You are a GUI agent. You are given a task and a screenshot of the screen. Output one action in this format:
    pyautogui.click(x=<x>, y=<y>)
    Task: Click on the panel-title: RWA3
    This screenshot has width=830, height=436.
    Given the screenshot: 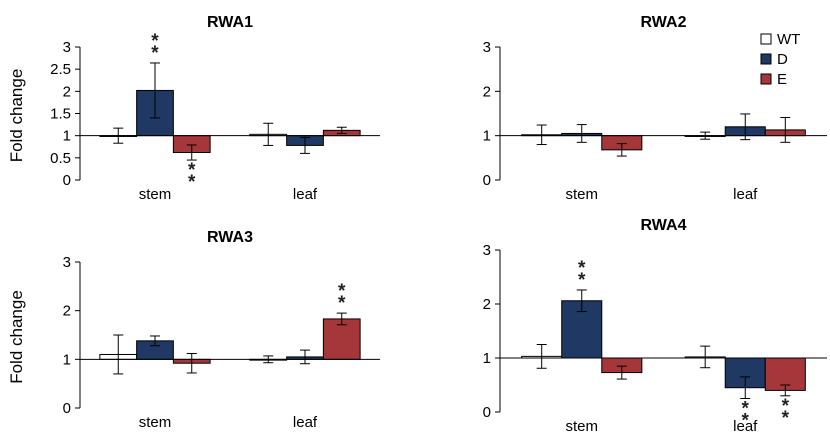 What is the action you would take?
    pyautogui.click(x=230, y=237)
    